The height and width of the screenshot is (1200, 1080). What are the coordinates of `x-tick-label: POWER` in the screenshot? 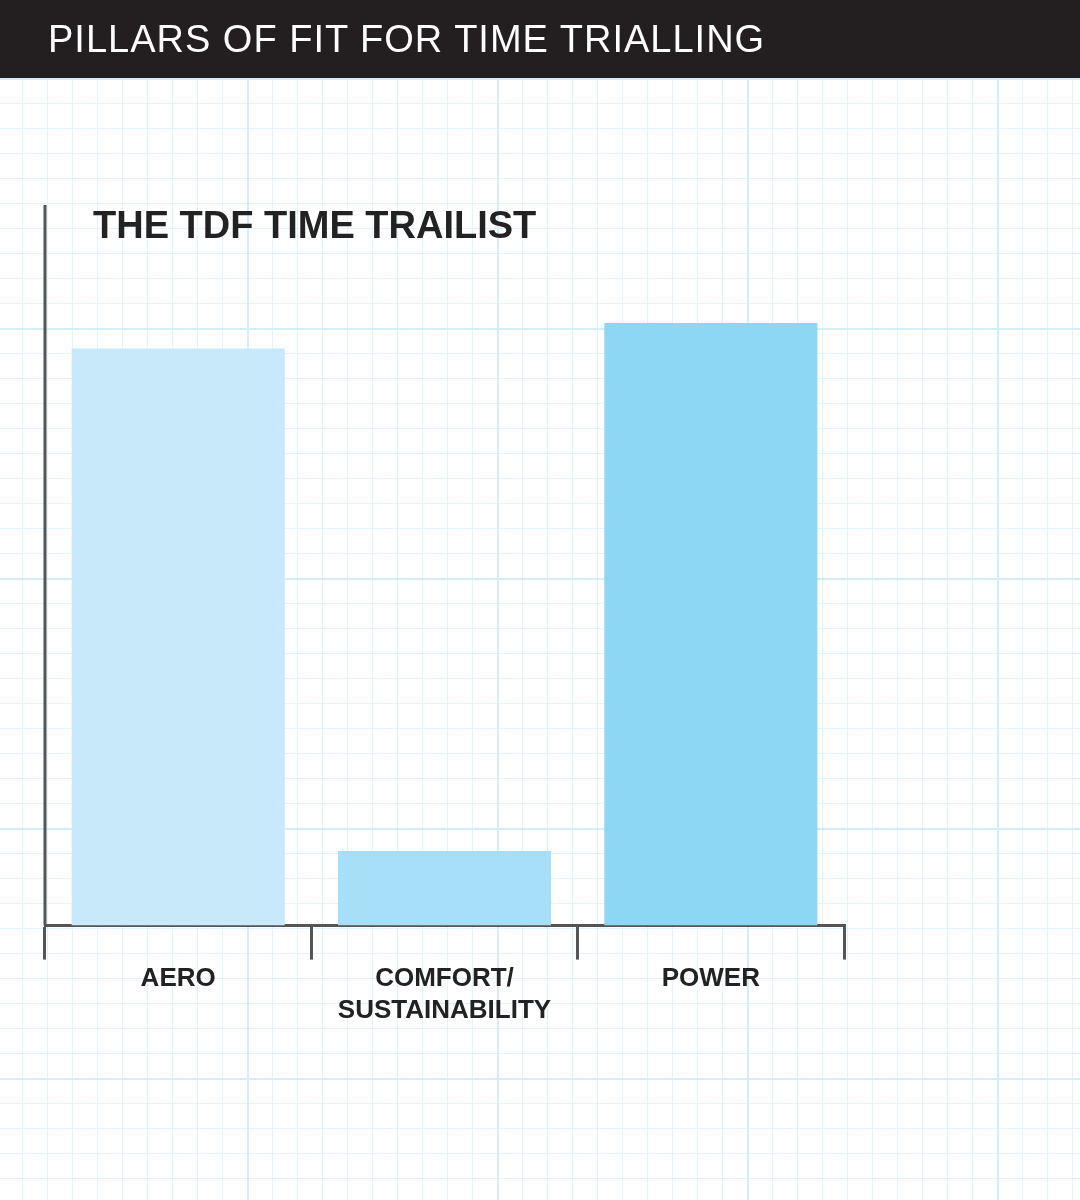 It's located at (711, 977).